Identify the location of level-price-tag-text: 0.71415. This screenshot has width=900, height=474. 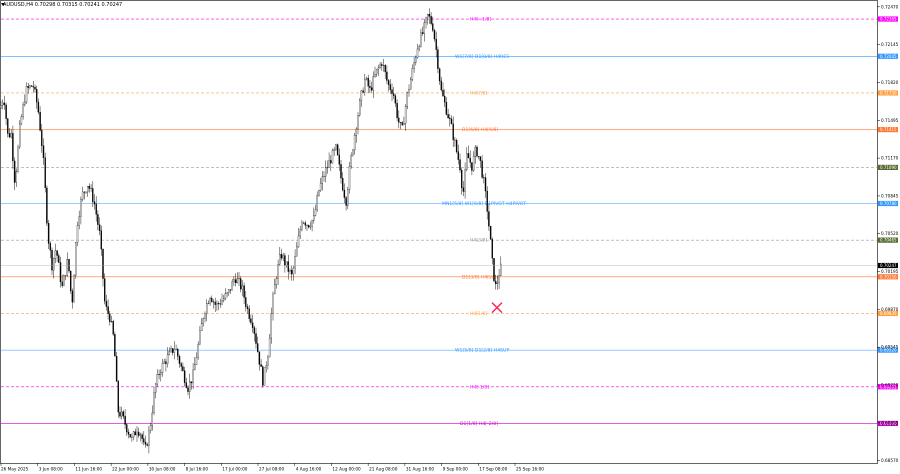
(888, 129).